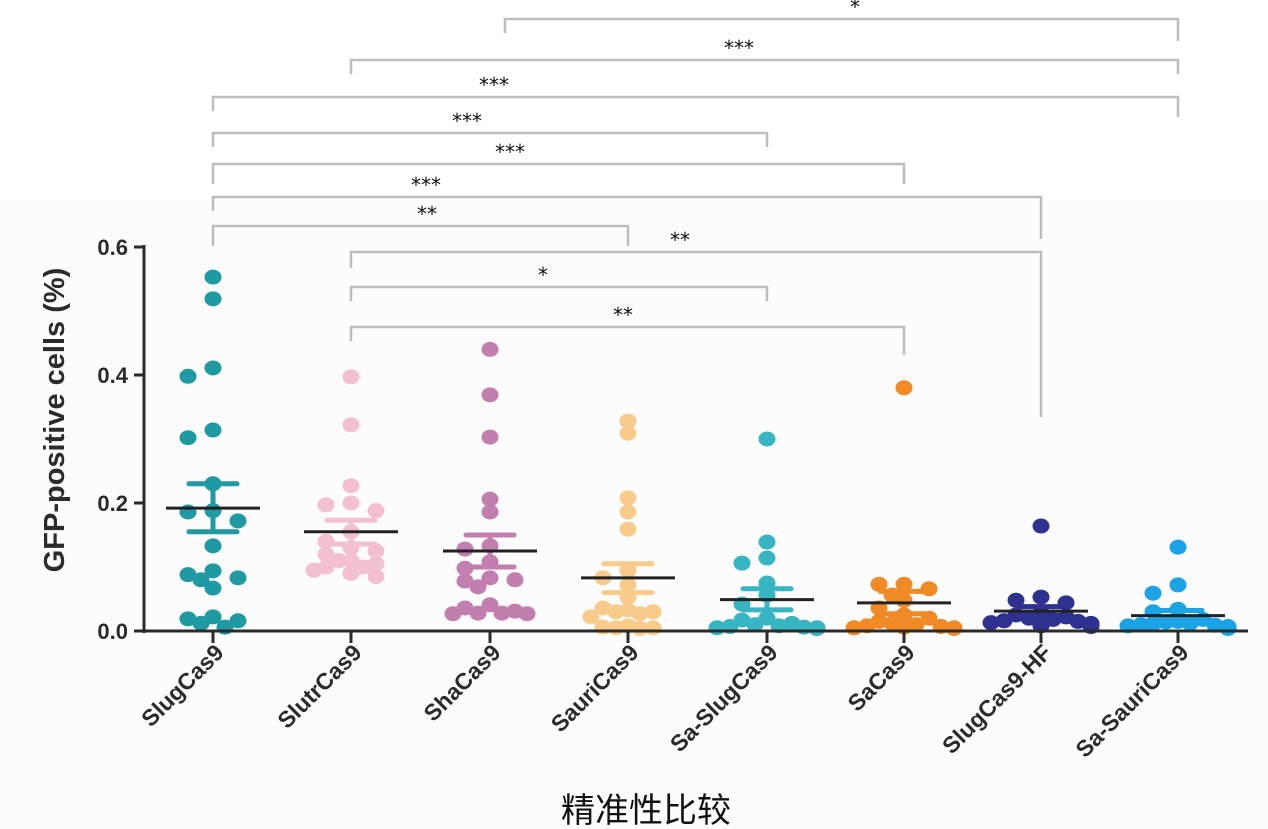  What do you see at coordinates (646, 810) in the screenshot?
I see `x-axis-title: 精准性比较` at bounding box center [646, 810].